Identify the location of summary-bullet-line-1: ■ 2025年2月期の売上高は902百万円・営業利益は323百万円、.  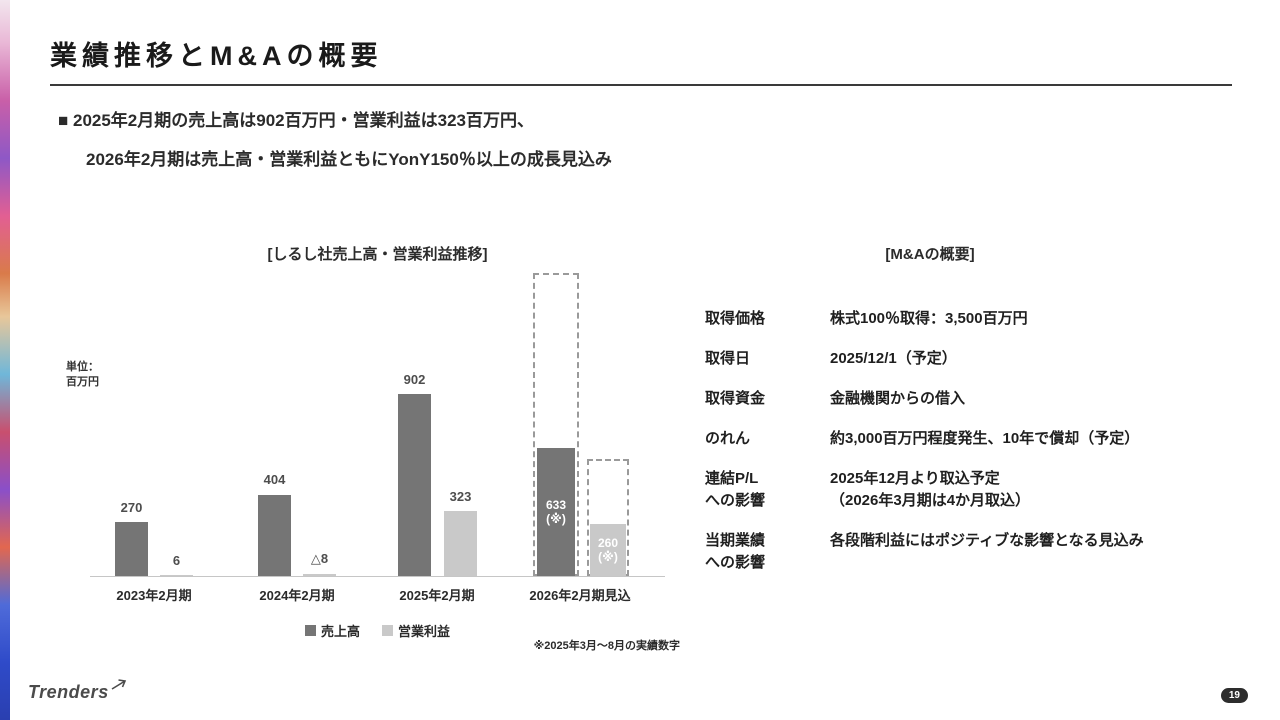
(296, 120).